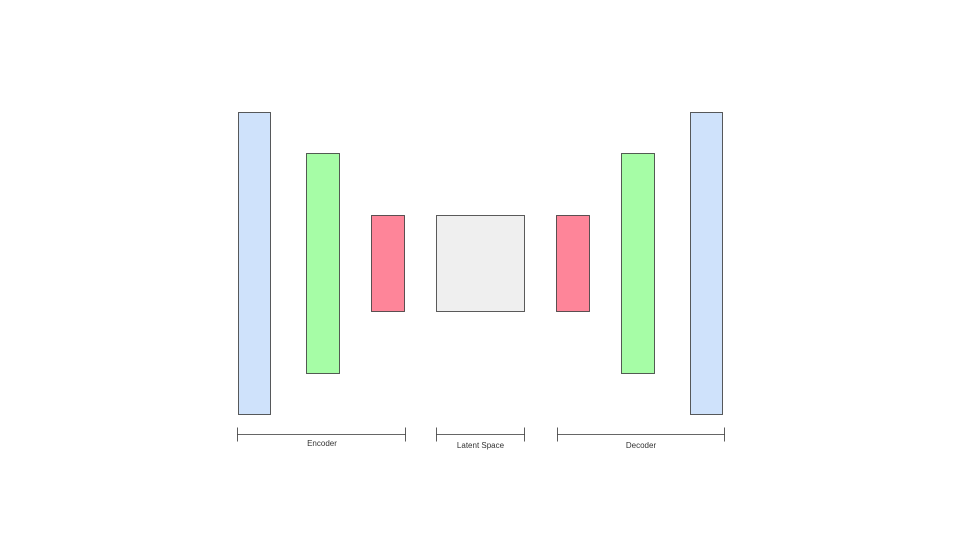 Image resolution: width=960 pixels, height=540 pixels. What do you see at coordinates (480, 434) in the screenshot?
I see `latent-space-bracket` at bounding box center [480, 434].